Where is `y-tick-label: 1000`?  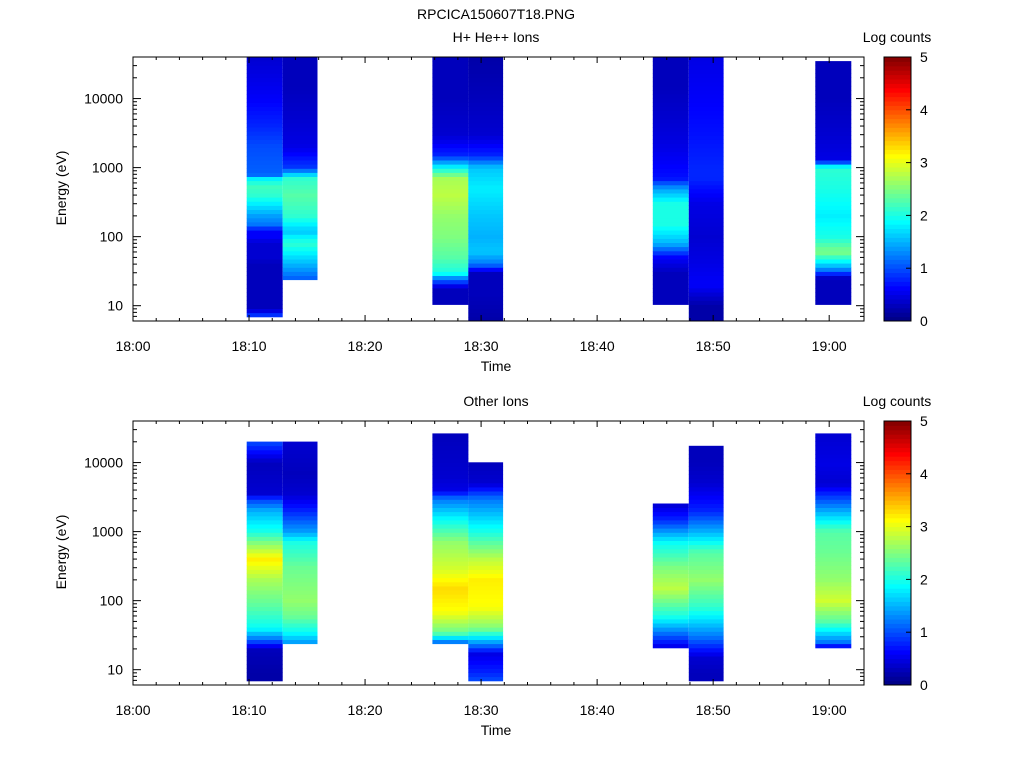 y-tick-label: 1000 is located at coordinates (107, 168).